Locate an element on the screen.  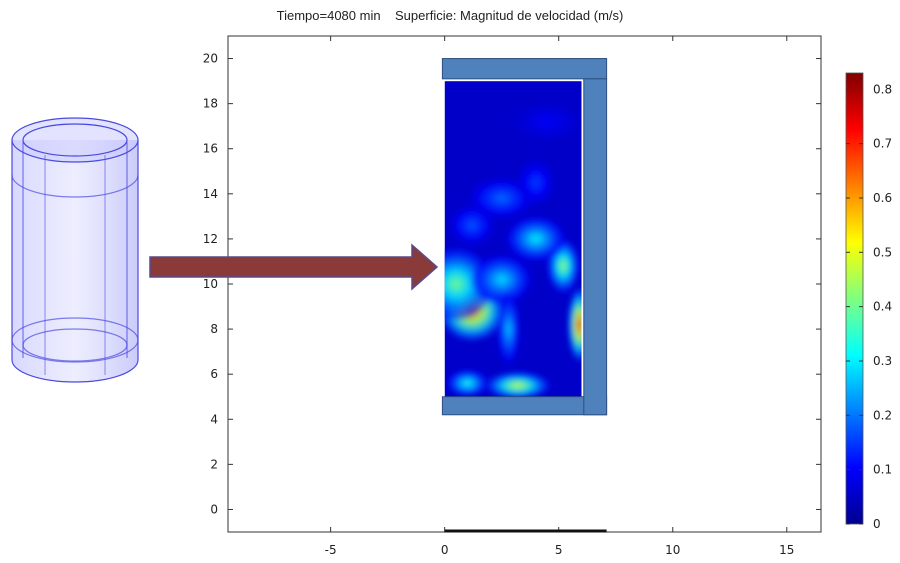
container-walls is located at coordinates (524, 237).